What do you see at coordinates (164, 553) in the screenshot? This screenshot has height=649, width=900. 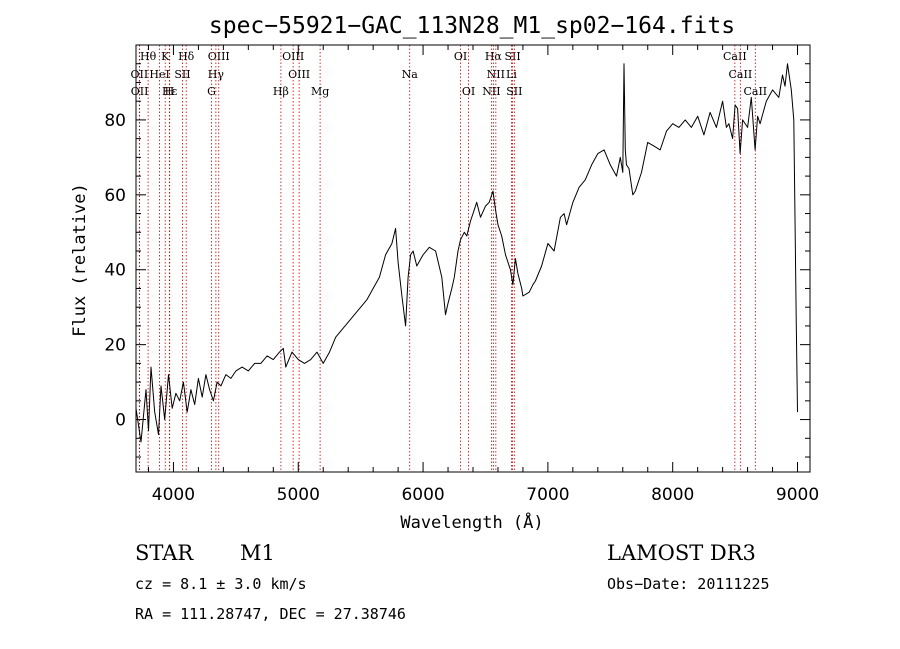 I see `object-class: STAR` at bounding box center [164, 553].